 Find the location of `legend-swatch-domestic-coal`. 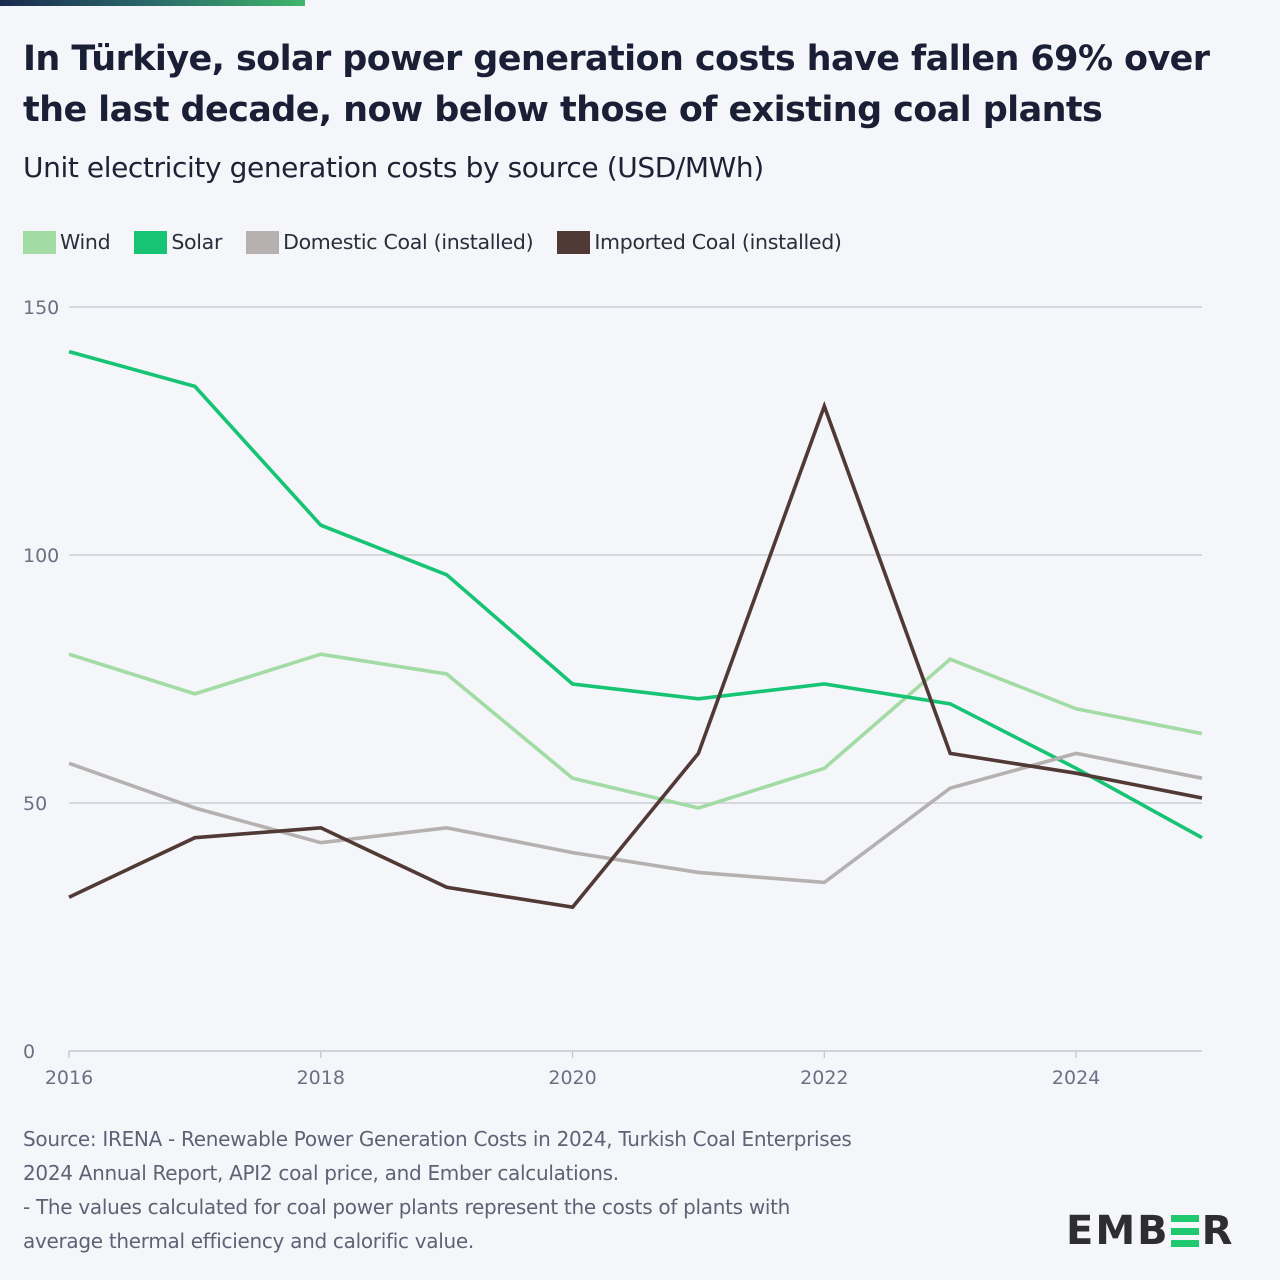

legend-swatch-domestic-coal is located at coordinates (263, 242).